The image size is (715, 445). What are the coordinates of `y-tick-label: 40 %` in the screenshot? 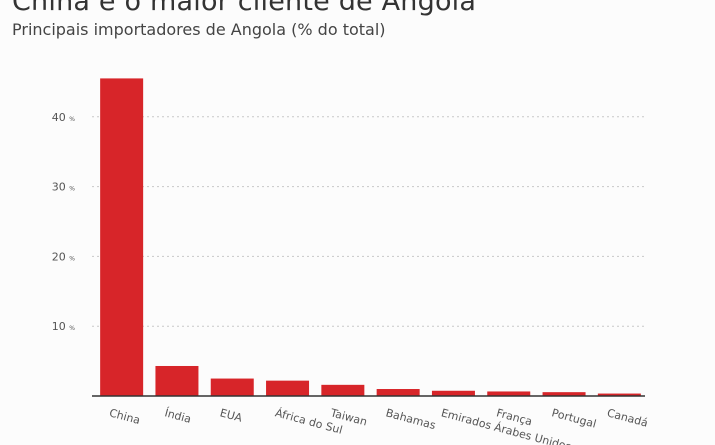 It's located at (64, 117).